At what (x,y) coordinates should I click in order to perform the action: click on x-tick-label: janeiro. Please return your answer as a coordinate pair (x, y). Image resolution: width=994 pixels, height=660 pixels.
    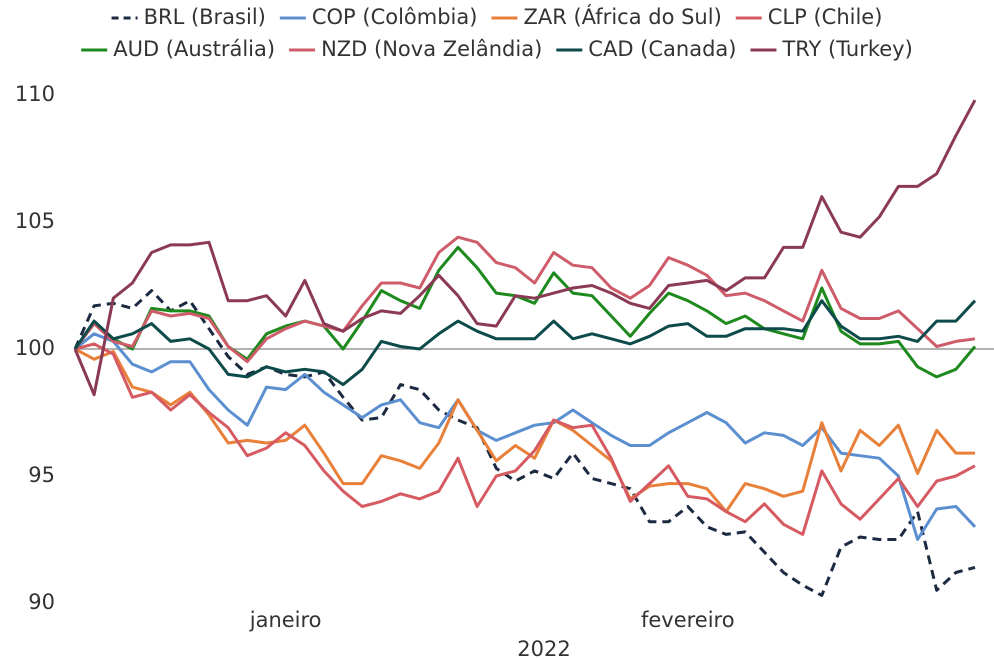
    Looking at the image, I should click on (285, 620).